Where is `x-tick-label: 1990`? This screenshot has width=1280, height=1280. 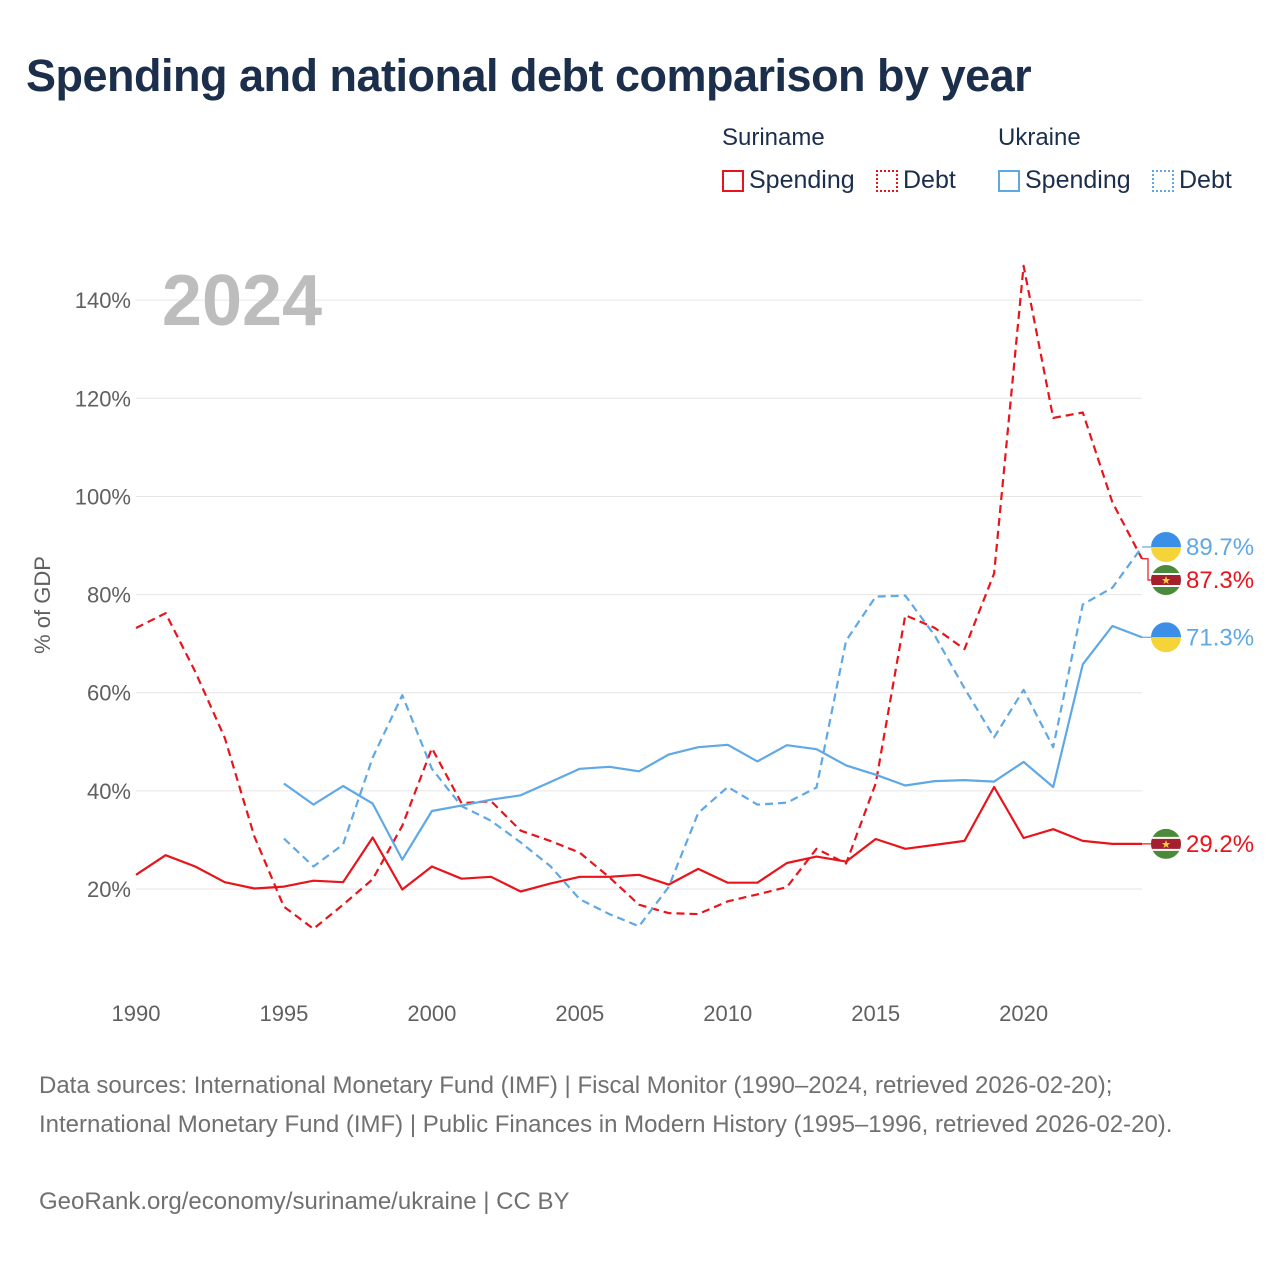 x-tick-label: 1990 is located at coordinates (136, 1013).